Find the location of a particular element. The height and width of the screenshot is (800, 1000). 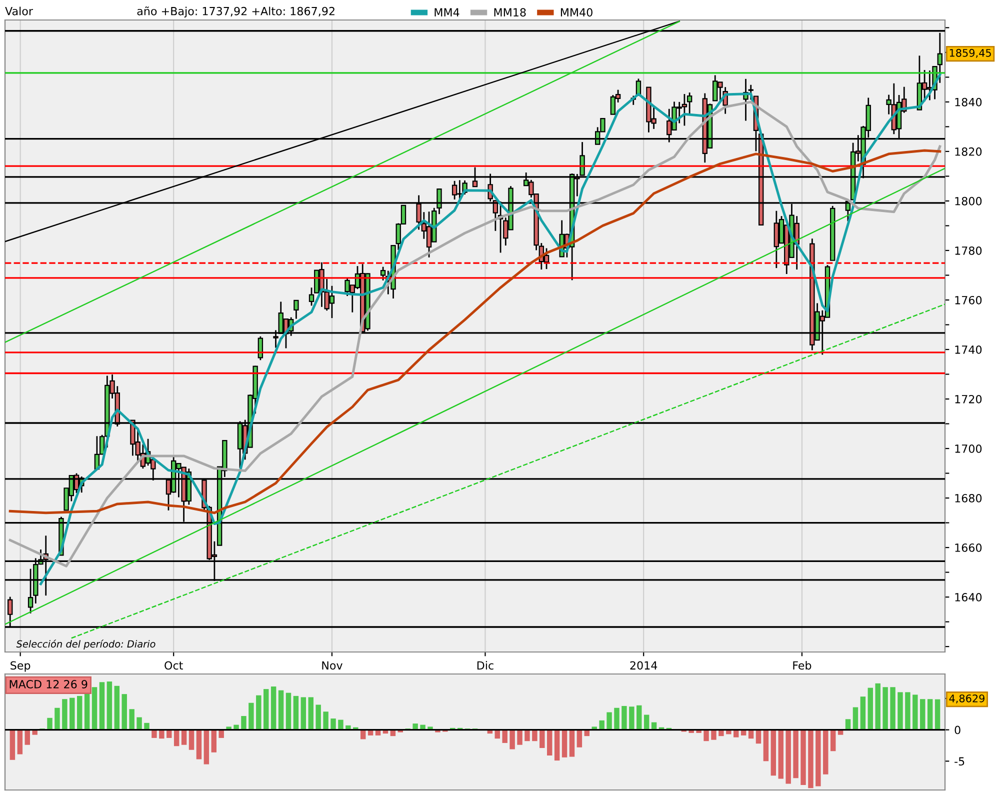

y-tick-label: 1720 is located at coordinates (968, 399).